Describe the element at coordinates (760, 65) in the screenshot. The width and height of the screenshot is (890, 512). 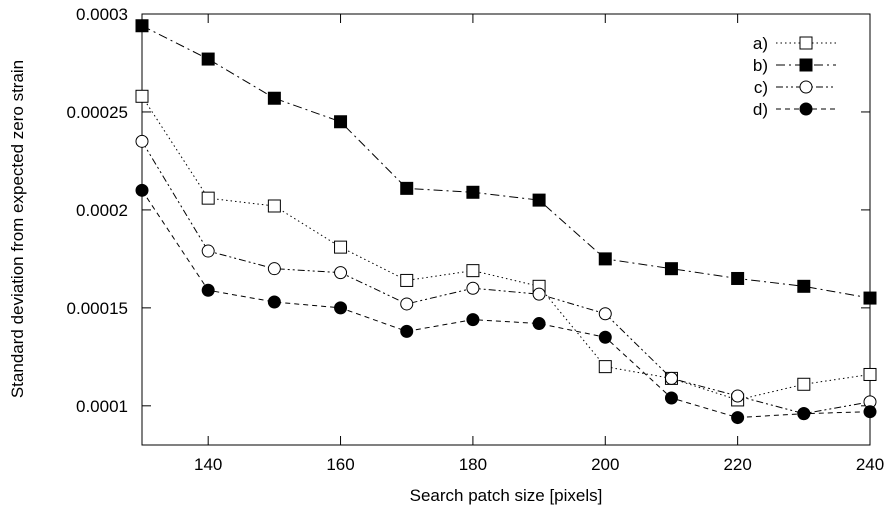
I see `legend-label: b)` at that location.